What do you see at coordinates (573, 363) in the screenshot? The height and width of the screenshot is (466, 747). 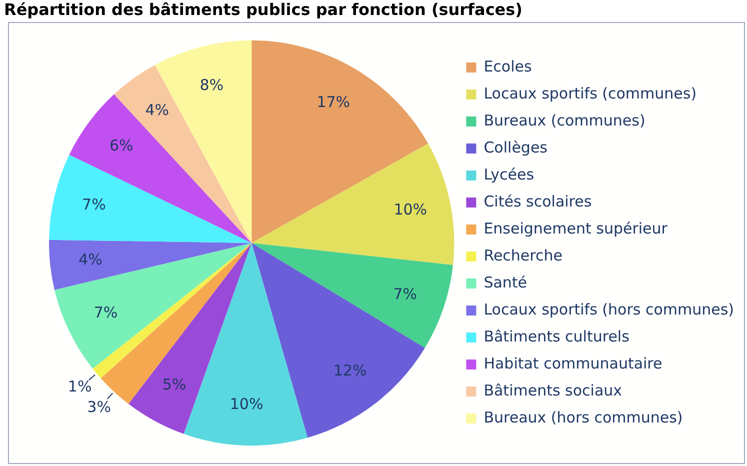 I see `legend-label: Habitat communautaire` at bounding box center [573, 363].